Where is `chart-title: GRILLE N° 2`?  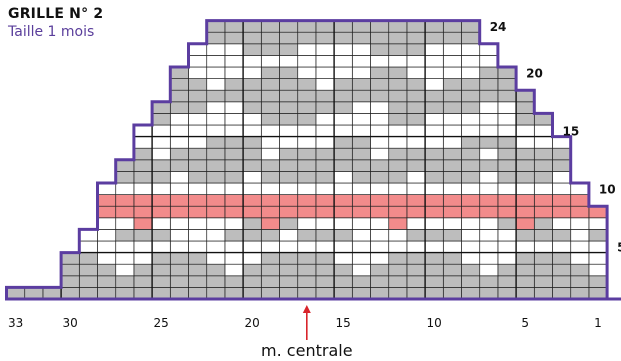
chart-title: GRILLE N° 2 is located at coordinates (56, 14).